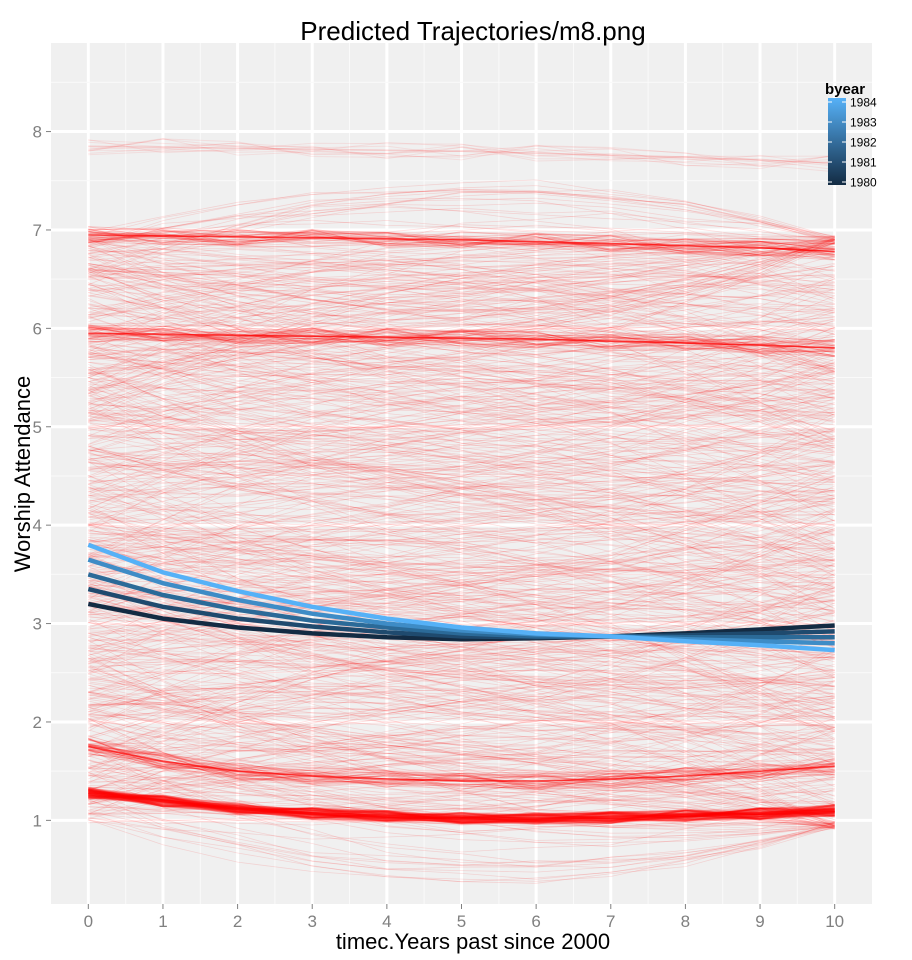 This screenshot has width=912, height=960. Describe the element at coordinates (237, 921) in the screenshot. I see `x-tick-label-2: 2` at that location.